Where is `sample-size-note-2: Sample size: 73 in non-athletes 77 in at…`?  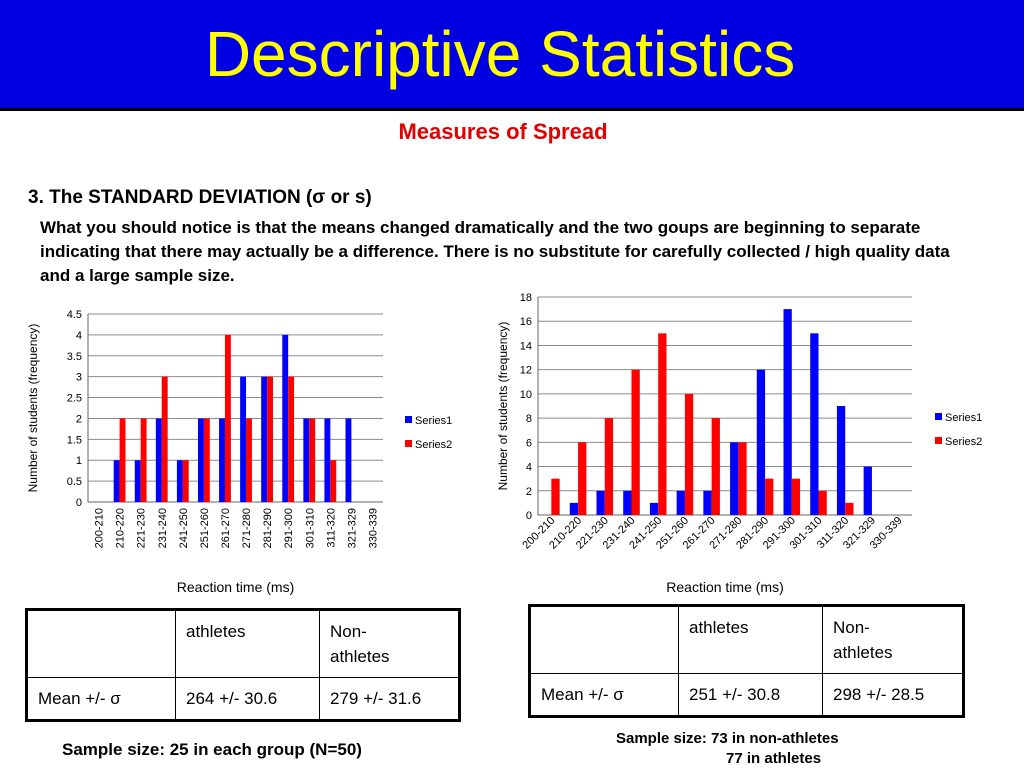 sample-size-note-2: Sample size: 73 in non-athletes 77 in at… is located at coordinates (727, 749).